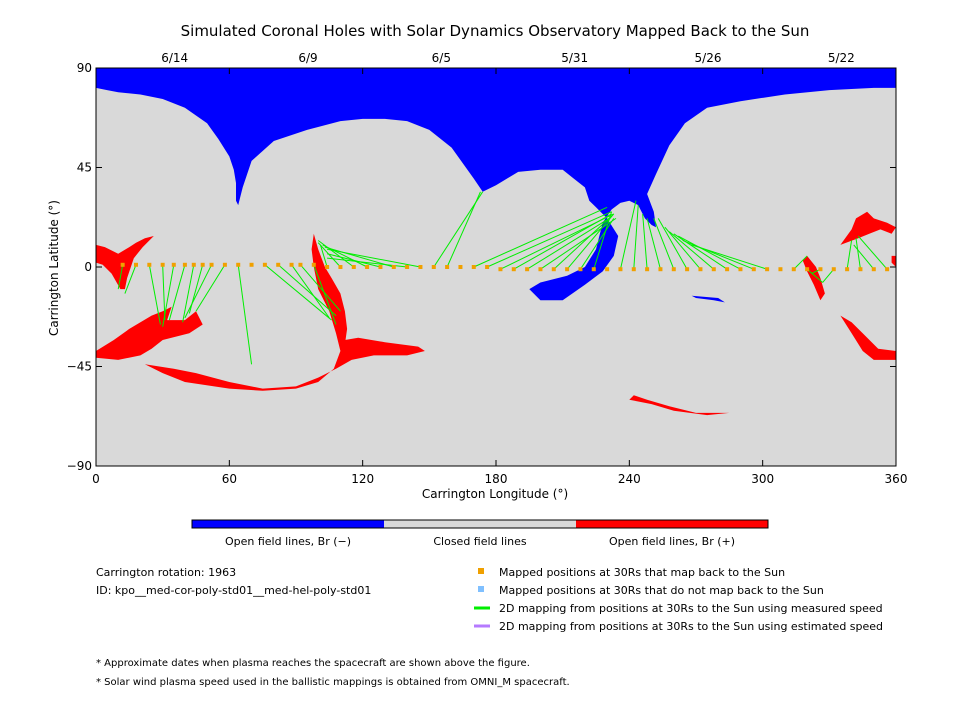 The image size is (960, 720). What do you see at coordinates (174, 58) in the screenshot?
I see `top-date-label: 6/14` at bounding box center [174, 58].